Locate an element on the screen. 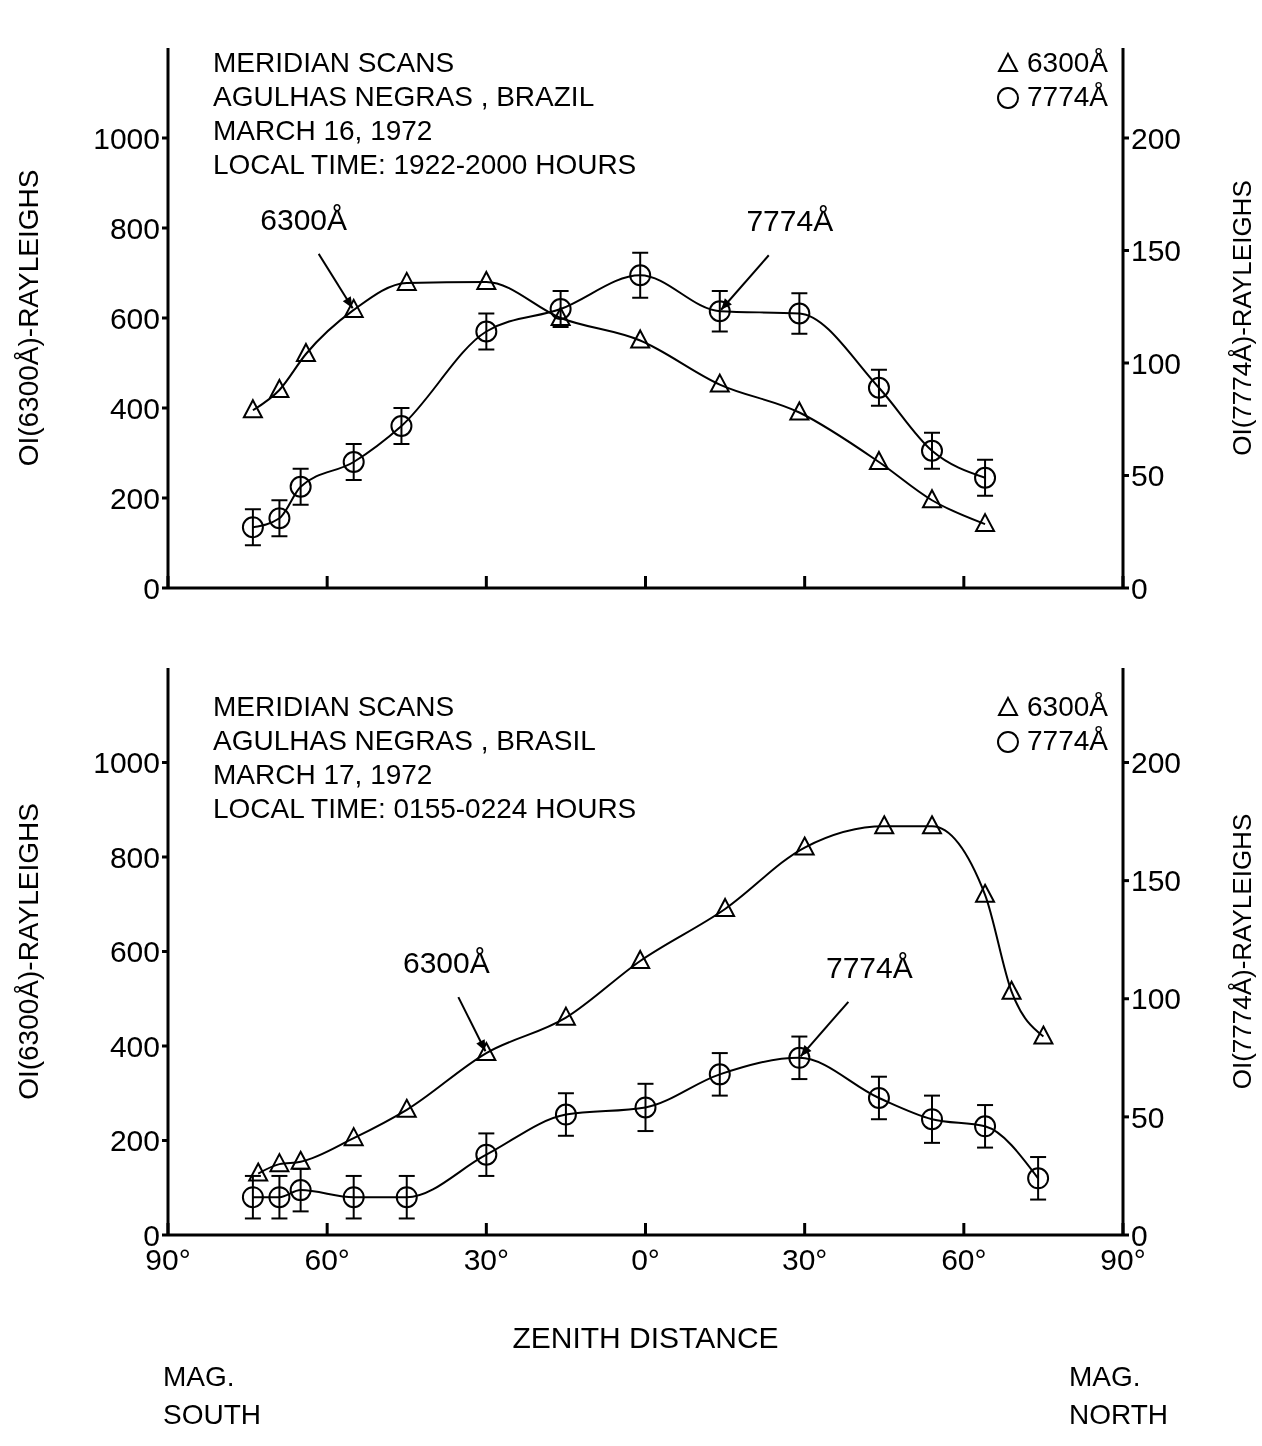  text: AGULHAS NEGRAS , BRAZIL MARCH 16, 1972 LOCAL TIME: 1922-2000 HOURS is located at coordinates (425, 131).